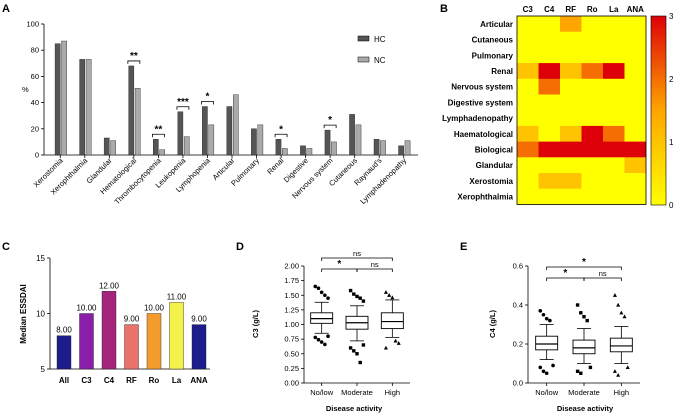 This screenshot has width=685, height=415. What do you see at coordinates (485, 197) in the screenshot?
I see `heatmap-row-label: Xerophthalmia` at bounding box center [485, 197].